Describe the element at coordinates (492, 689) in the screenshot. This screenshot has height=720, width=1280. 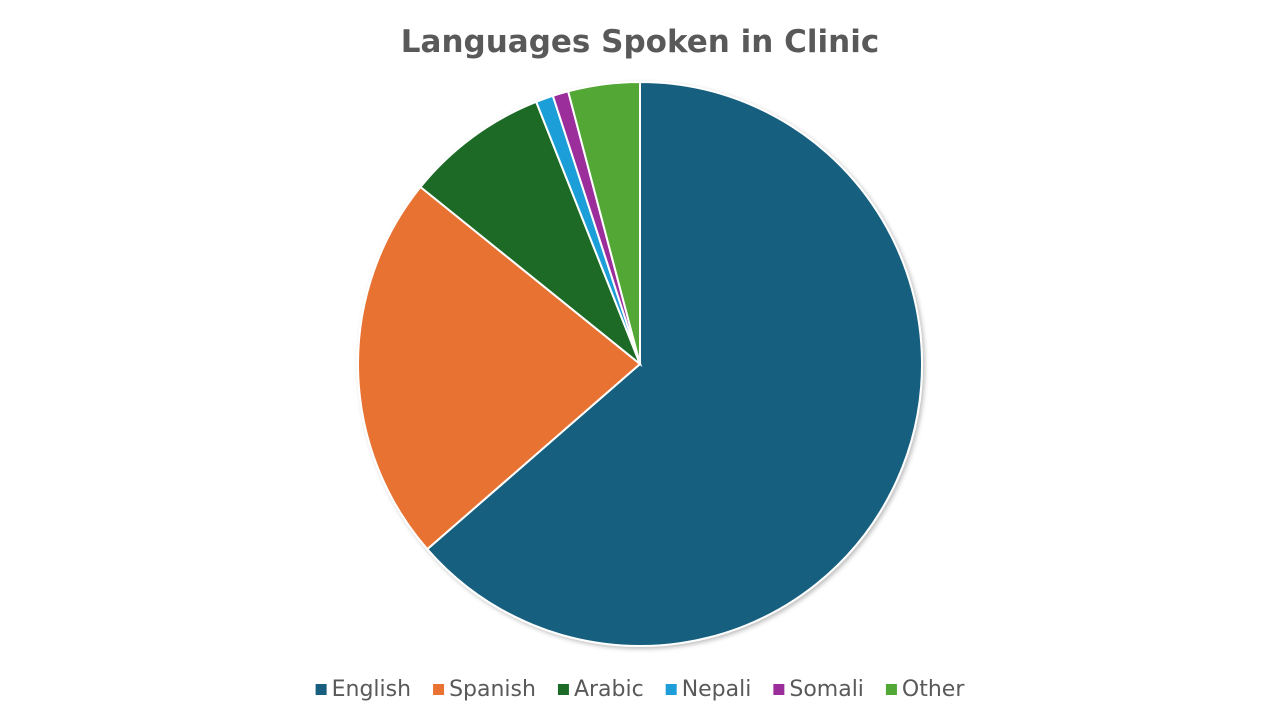
I see `legend-label: Spanish` at that location.